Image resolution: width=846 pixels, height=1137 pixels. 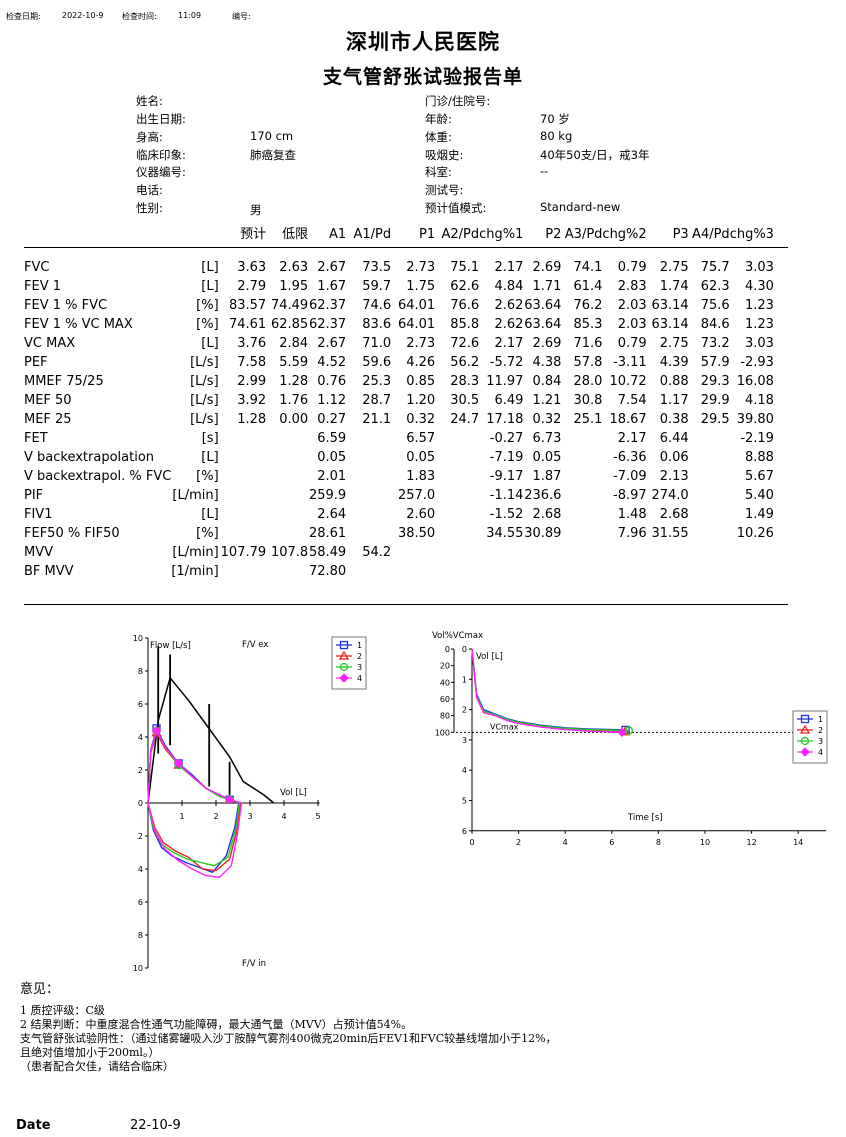 I want to click on cell-value: -0.27, so click(x=506, y=438).